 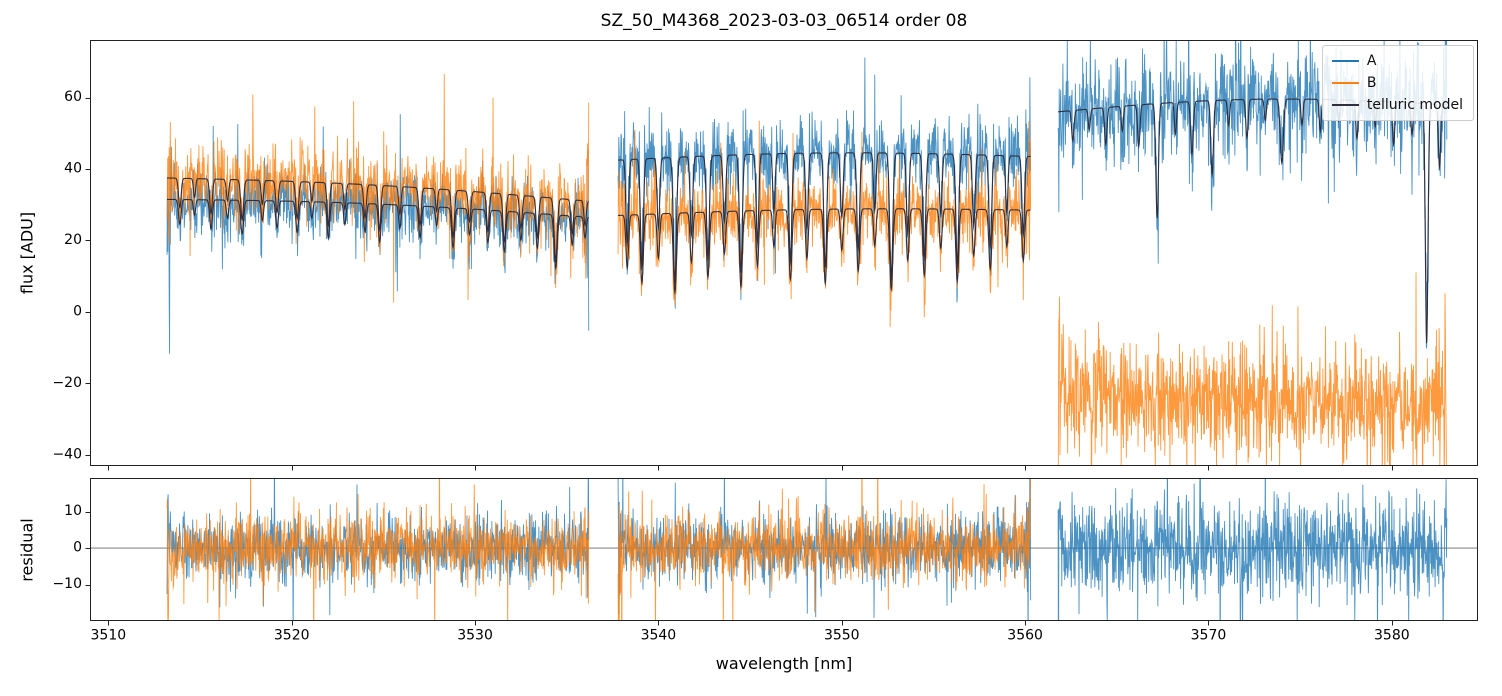 I want to click on legend-item-telluric-model: telluric model, so click(x=1397, y=105).